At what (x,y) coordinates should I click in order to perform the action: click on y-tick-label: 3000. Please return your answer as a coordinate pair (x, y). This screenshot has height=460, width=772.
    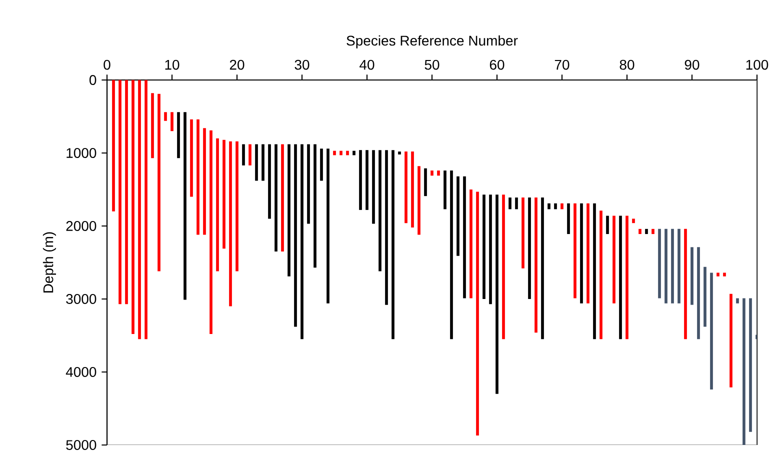
    Looking at the image, I should click on (81, 299).